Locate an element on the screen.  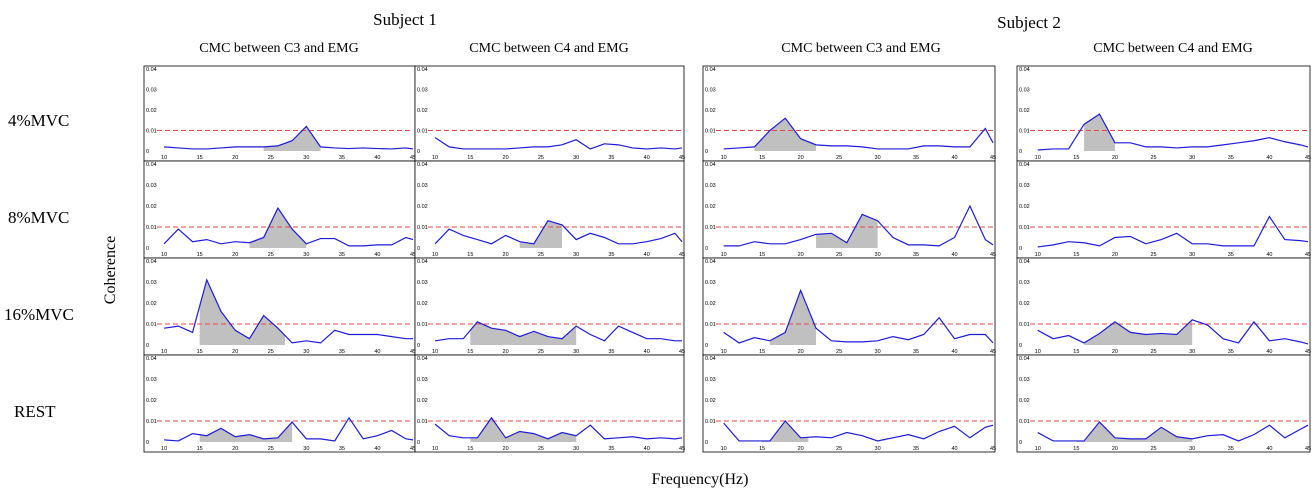
row-label-4mvc: 4%MVC is located at coordinates (38, 120).